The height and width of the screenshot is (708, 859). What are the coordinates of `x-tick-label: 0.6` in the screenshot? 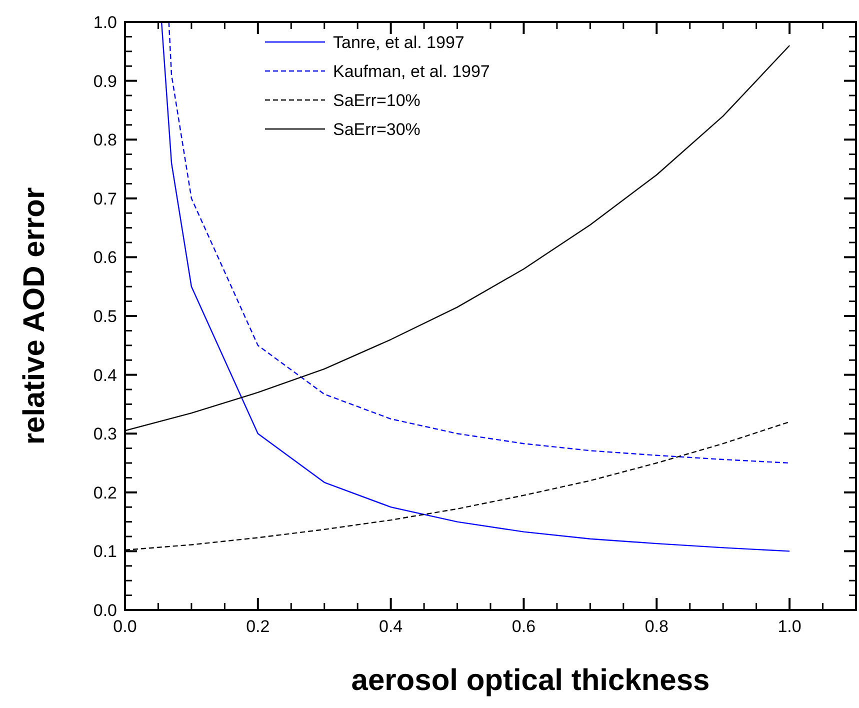 It's located at (524, 626).